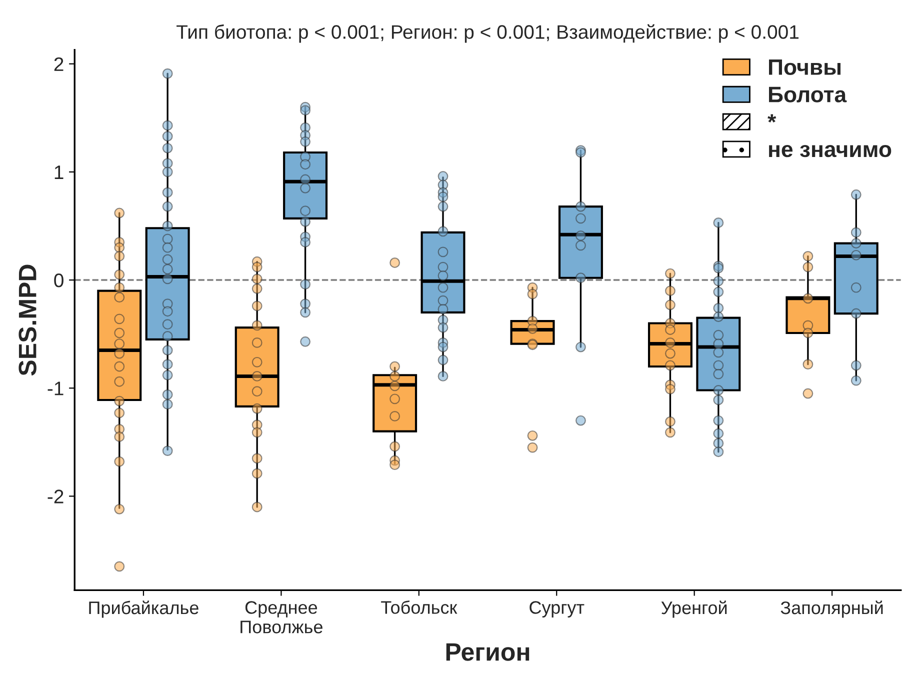 The width and height of the screenshot is (910, 673). Describe the element at coordinates (808, 94) in the screenshot. I see `legend-label: Болота` at that location.